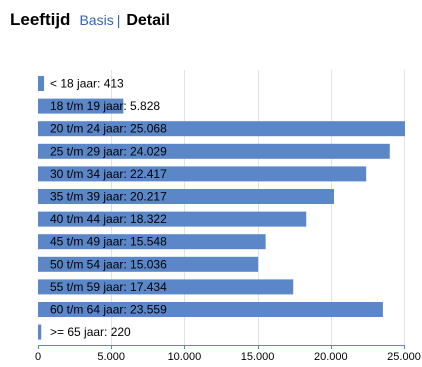  I want to click on x-axis: 0 5.000 10.000 15.000 20.000 25.000, so click(228, 354).